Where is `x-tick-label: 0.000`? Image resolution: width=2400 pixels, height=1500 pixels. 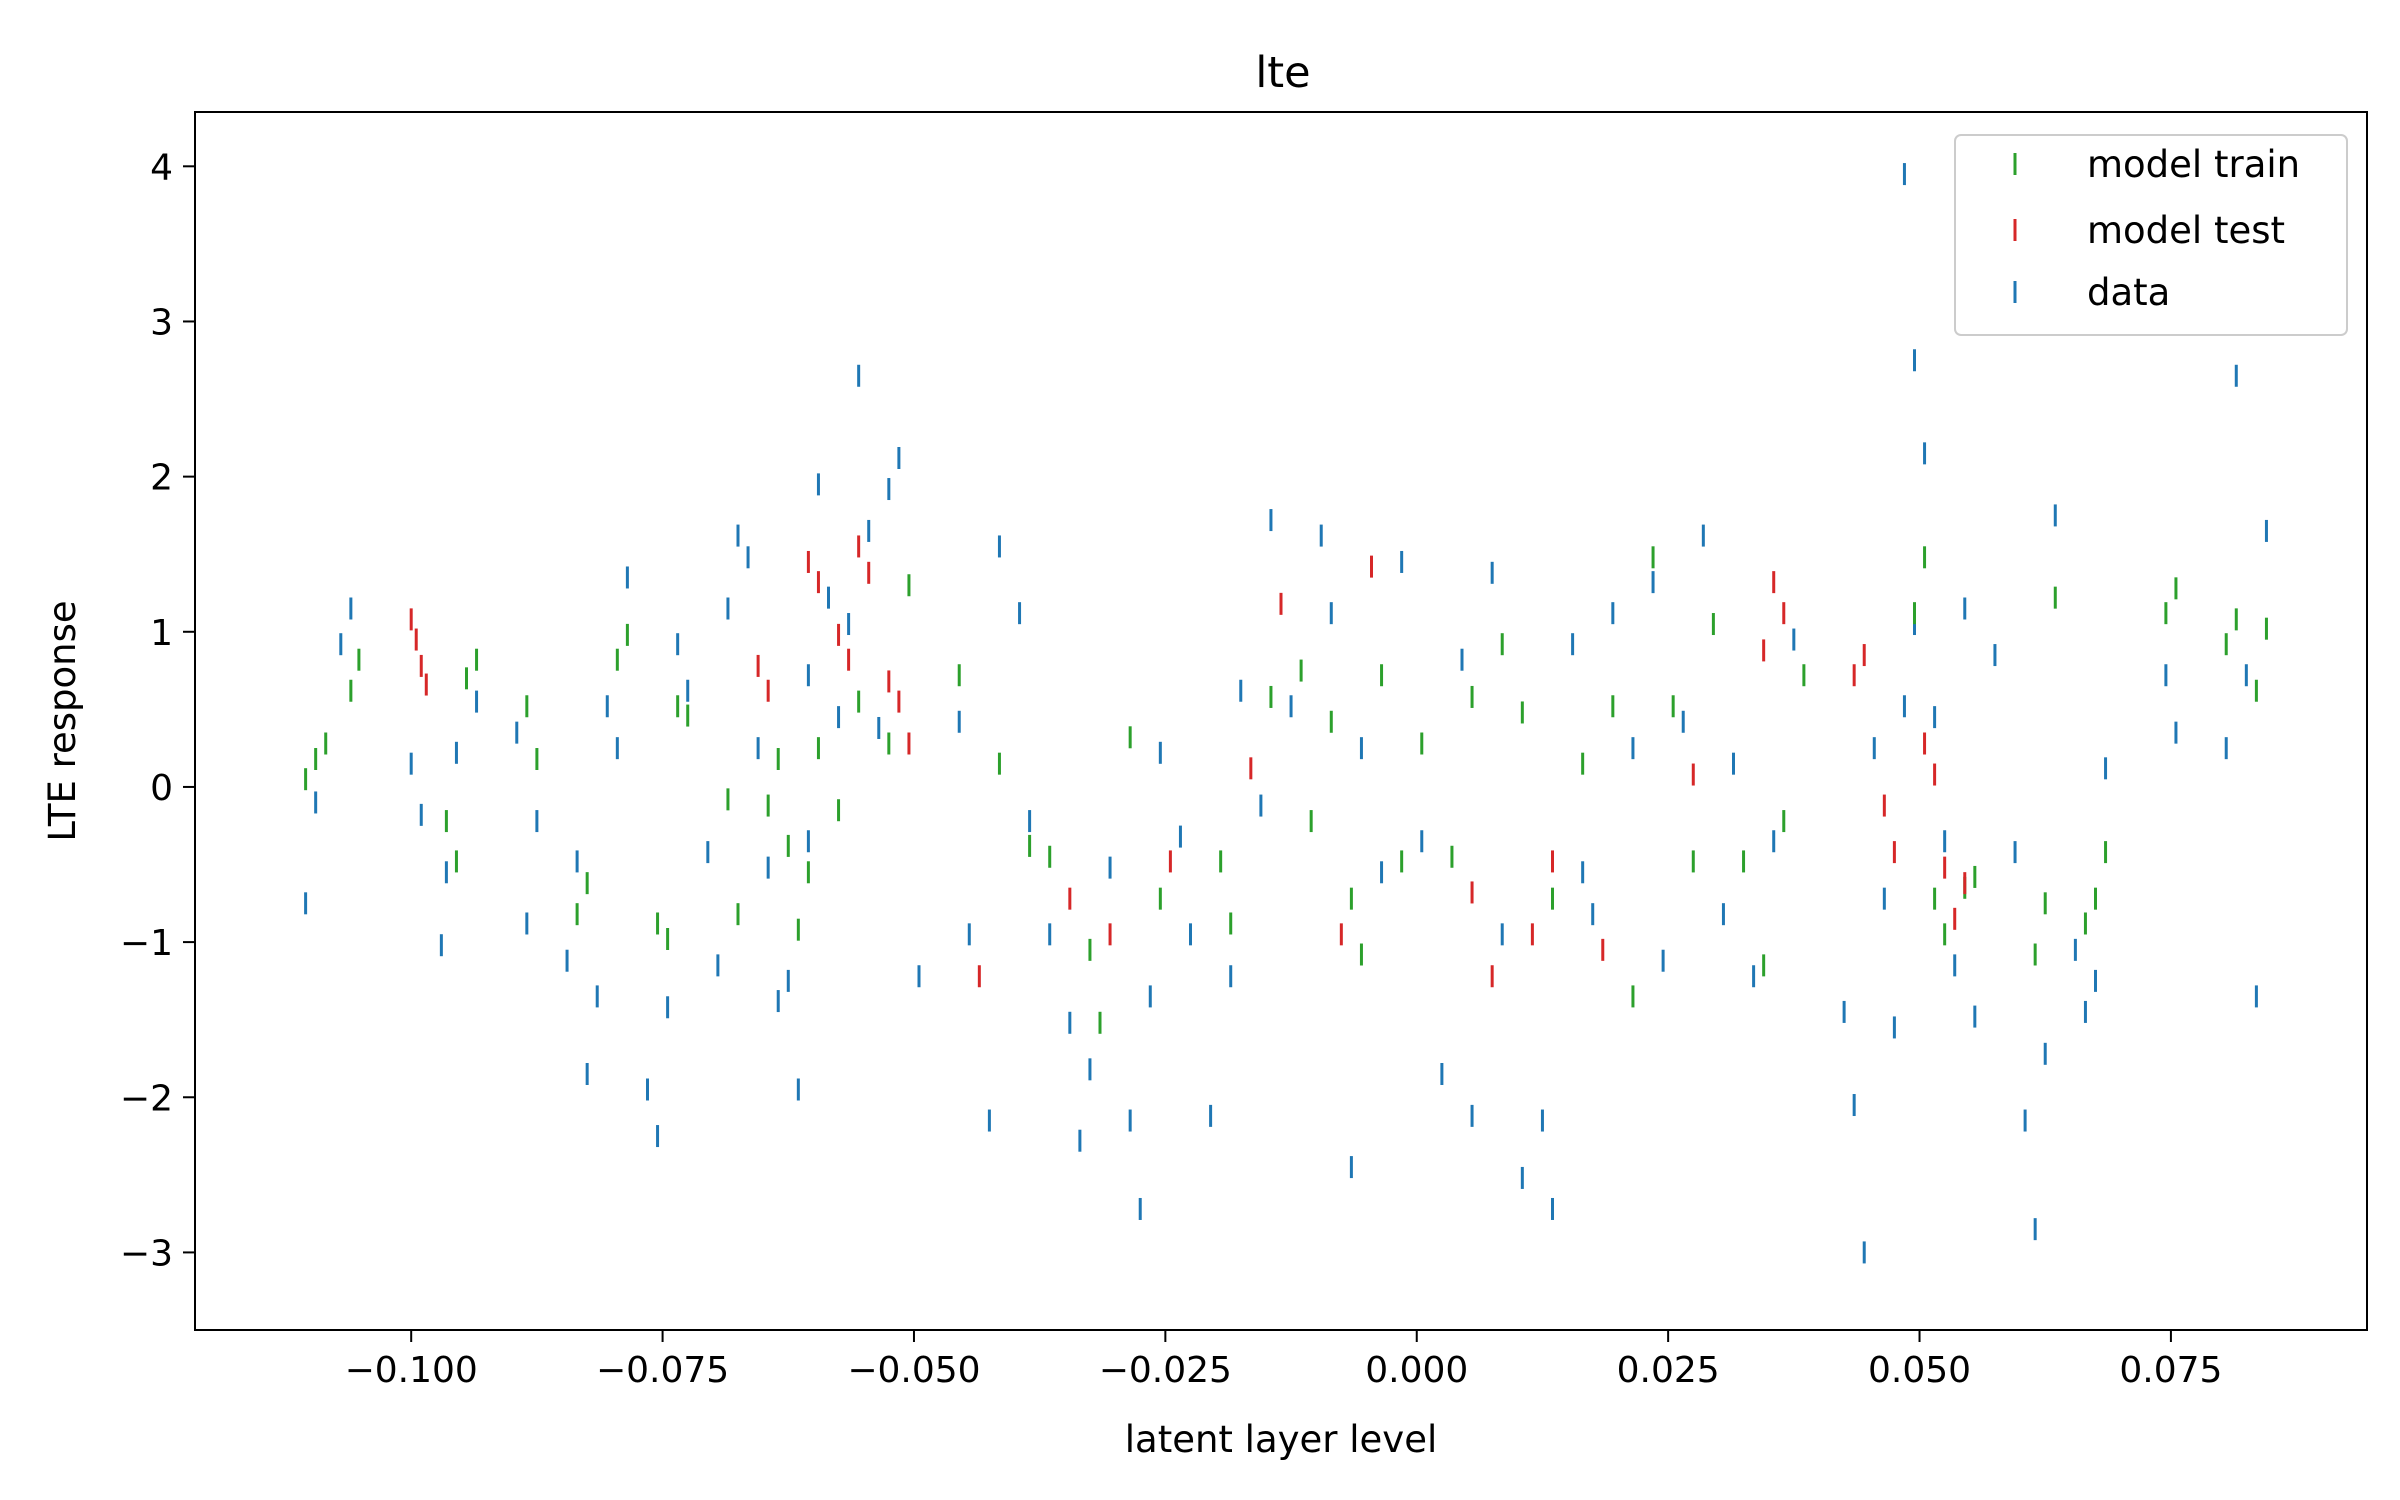
x-tick-label: 0.000 is located at coordinates (1416, 1370).